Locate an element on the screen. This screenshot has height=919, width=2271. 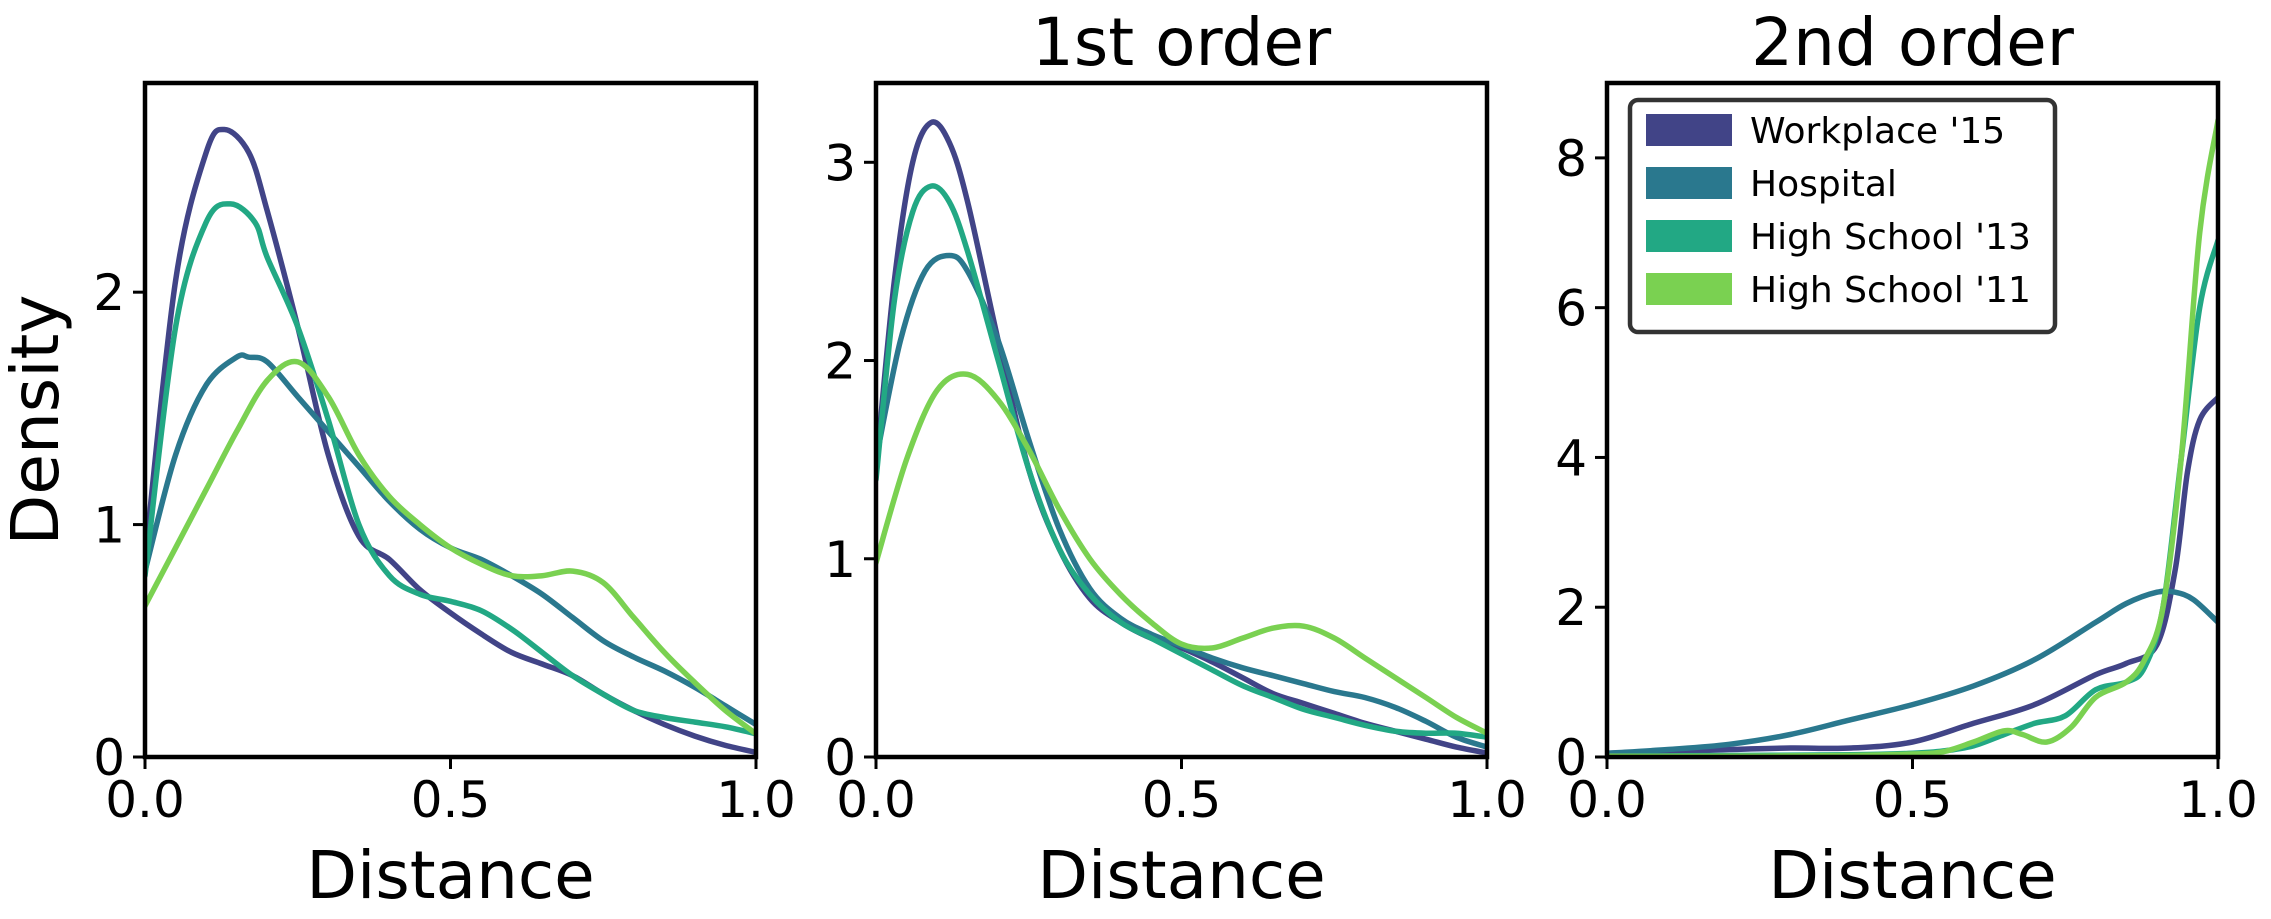
legend-item-high-school-13: High School '13 is located at coordinates (1838, 237).